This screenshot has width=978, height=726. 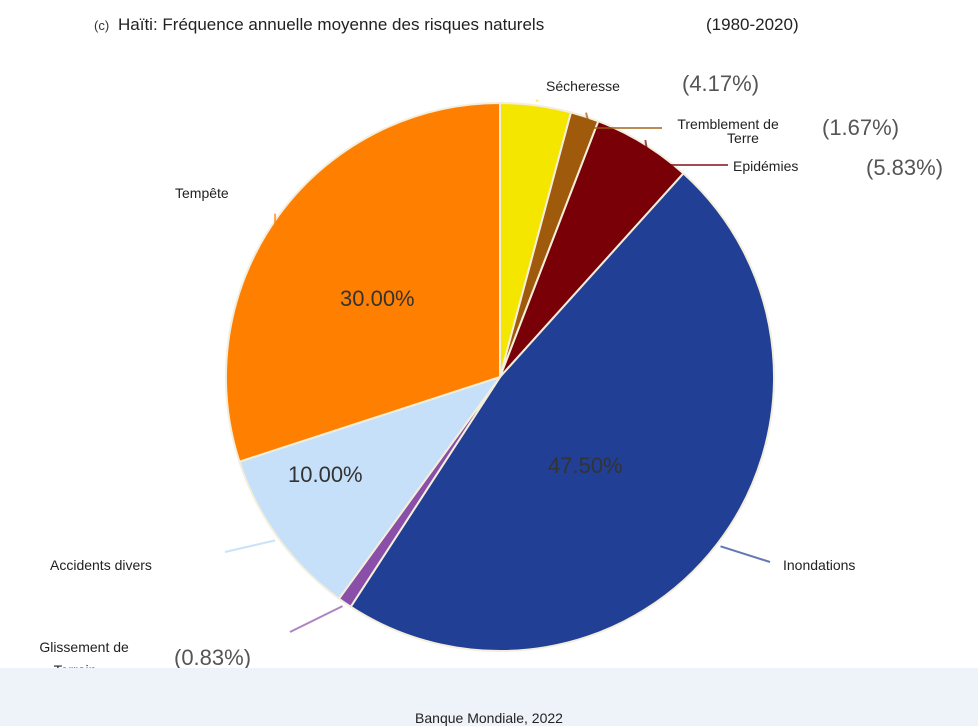 What do you see at coordinates (743, 138) in the screenshot?
I see `label-tremblement-line2: Terre` at bounding box center [743, 138].